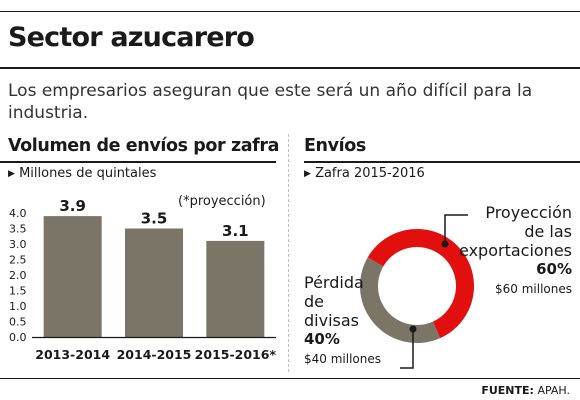 The height and width of the screenshot is (400, 580). Describe the element at coordinates (288, 253) in the screenshot. I see `panel-divider` at that location.